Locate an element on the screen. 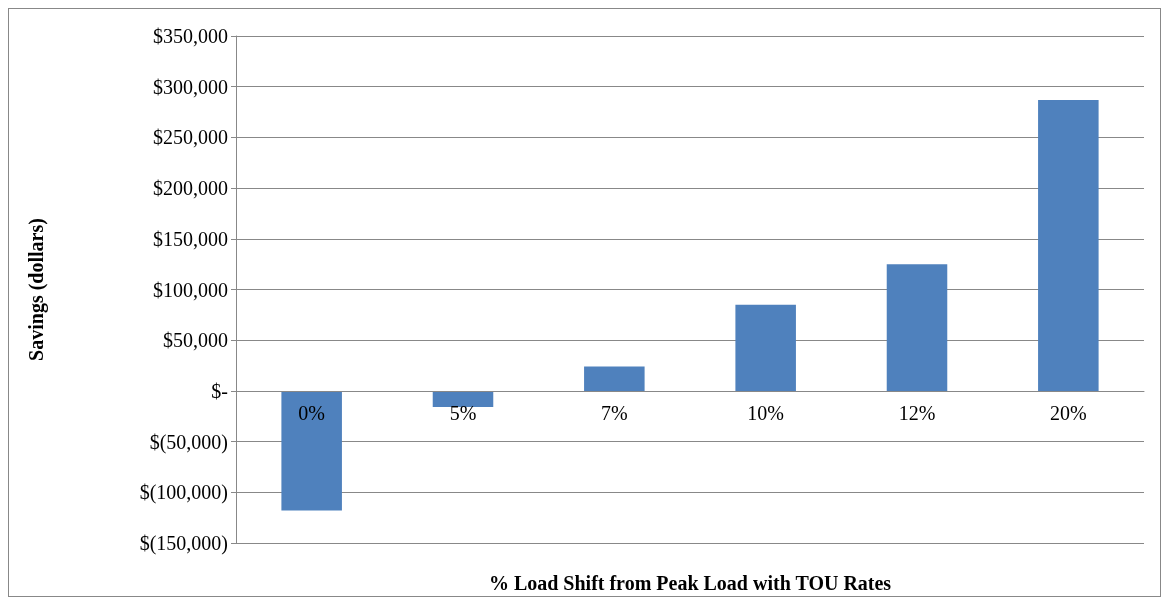  x-tick-label: 7% is located at coordinates (614, 412).